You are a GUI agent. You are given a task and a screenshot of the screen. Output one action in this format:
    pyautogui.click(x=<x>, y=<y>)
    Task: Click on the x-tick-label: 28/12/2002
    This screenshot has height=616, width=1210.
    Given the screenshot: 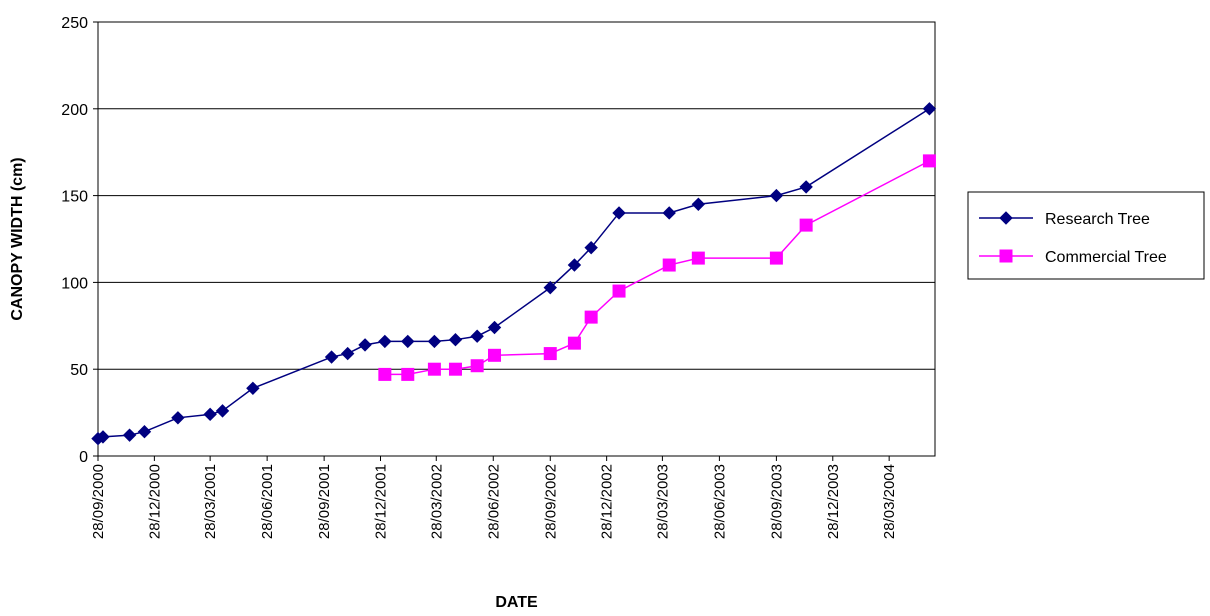 What is the action you would take?
    pyautogui.click(x=607, y=501)
    